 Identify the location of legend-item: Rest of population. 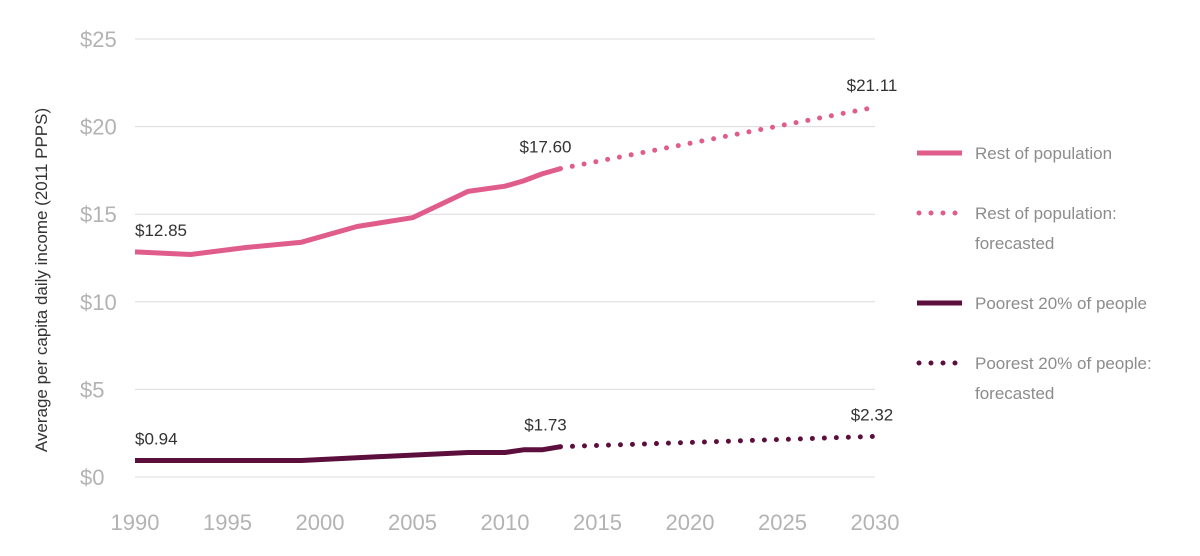
(1014, 153).